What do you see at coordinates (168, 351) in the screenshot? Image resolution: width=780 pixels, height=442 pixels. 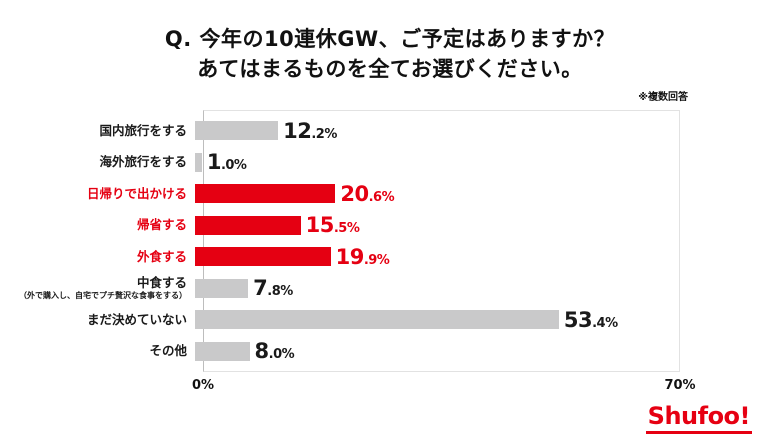 I see `category-label: その他` at bounding box center [168, 351].